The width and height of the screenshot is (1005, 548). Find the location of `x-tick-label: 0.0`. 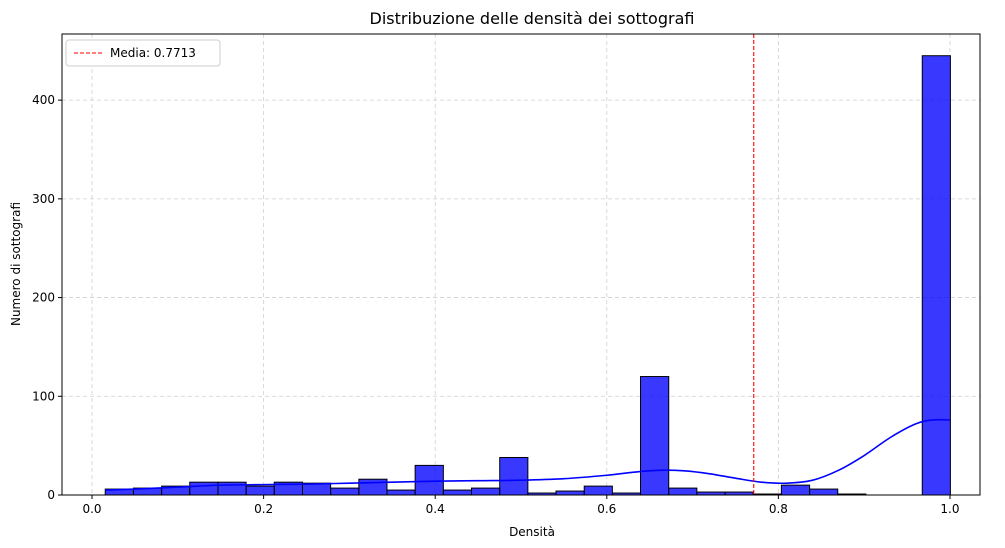

x-tick-label: 0.0 is located at coordinates (91, 509).